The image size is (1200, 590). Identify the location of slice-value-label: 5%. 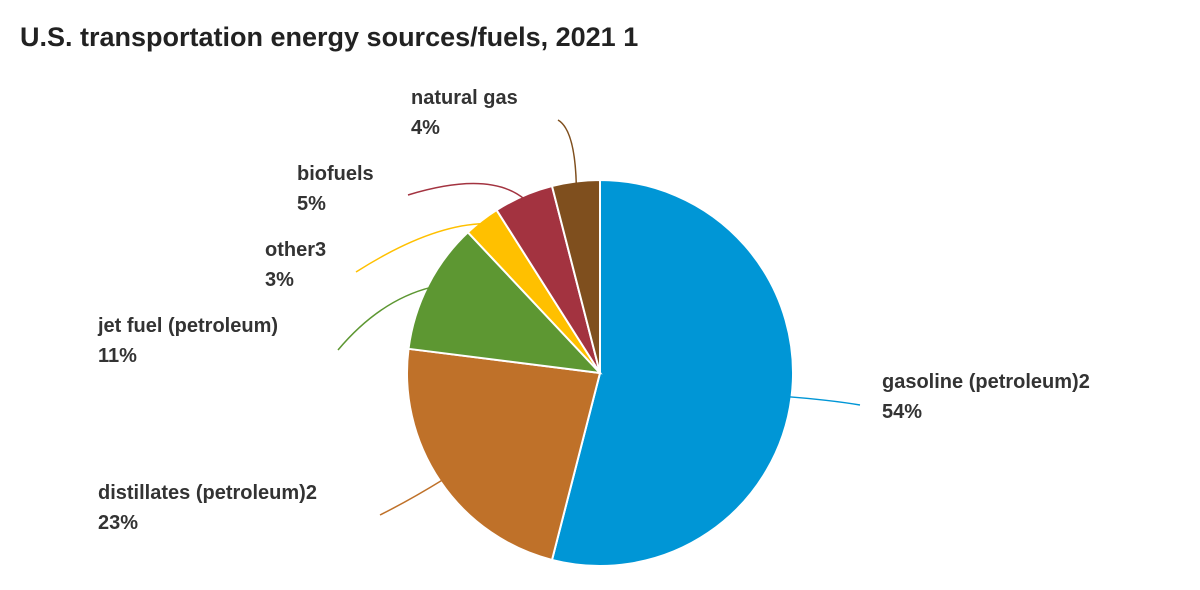
(311, 204).